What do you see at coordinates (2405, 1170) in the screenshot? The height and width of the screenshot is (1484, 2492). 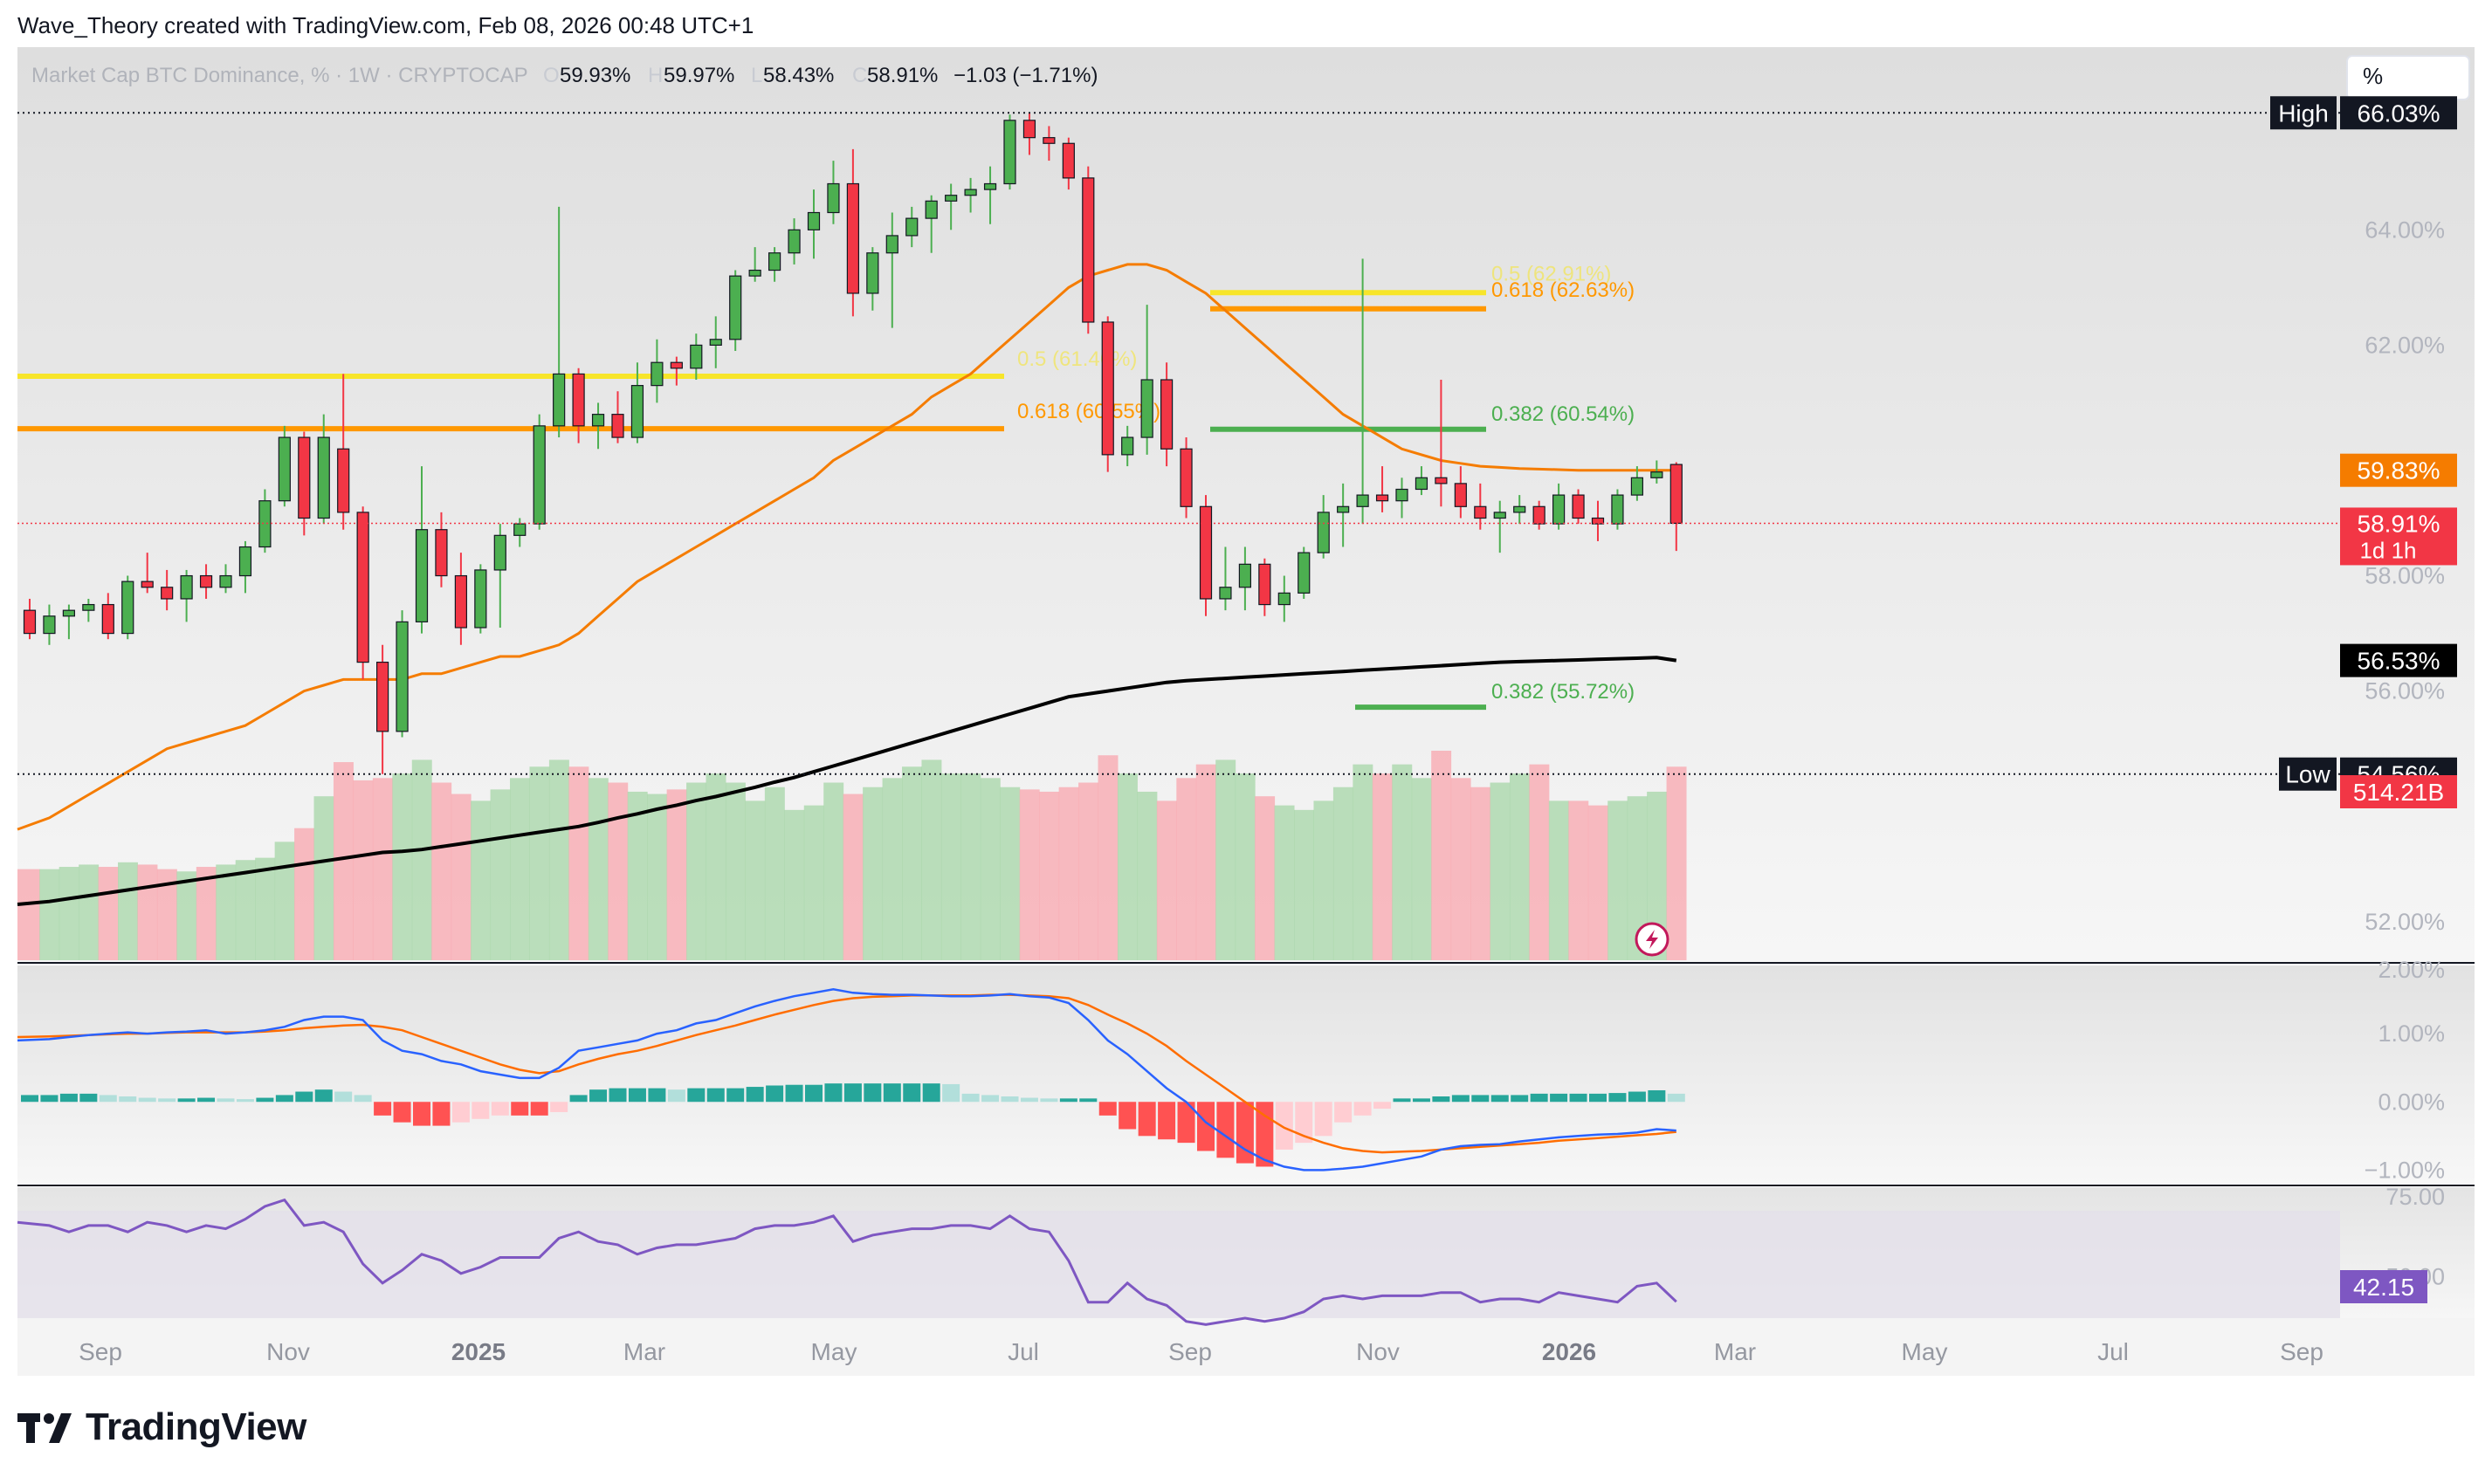 I see `macd-axis-tick: −1.00%` at bounding box center [2405, 1170].